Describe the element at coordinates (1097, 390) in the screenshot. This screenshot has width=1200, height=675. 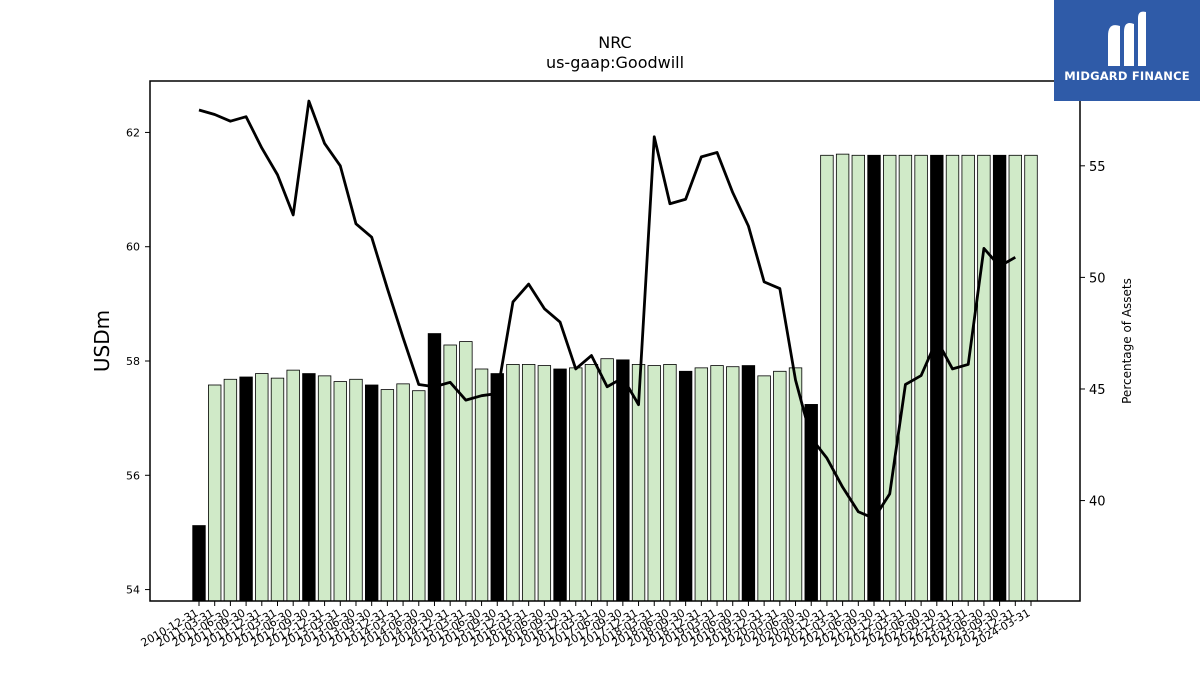
I see `y2-tick-label: 45` at that location.